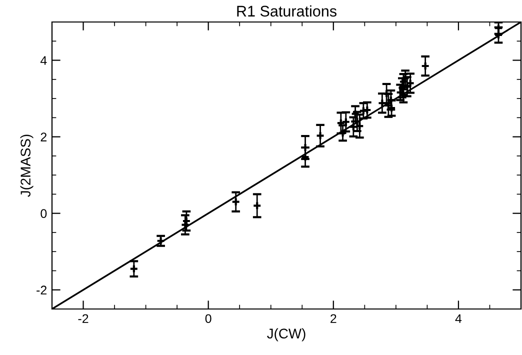  Describe the element at coordinates (458, 318) in the screenshot. I see `x-tick-label: 4` at that location.